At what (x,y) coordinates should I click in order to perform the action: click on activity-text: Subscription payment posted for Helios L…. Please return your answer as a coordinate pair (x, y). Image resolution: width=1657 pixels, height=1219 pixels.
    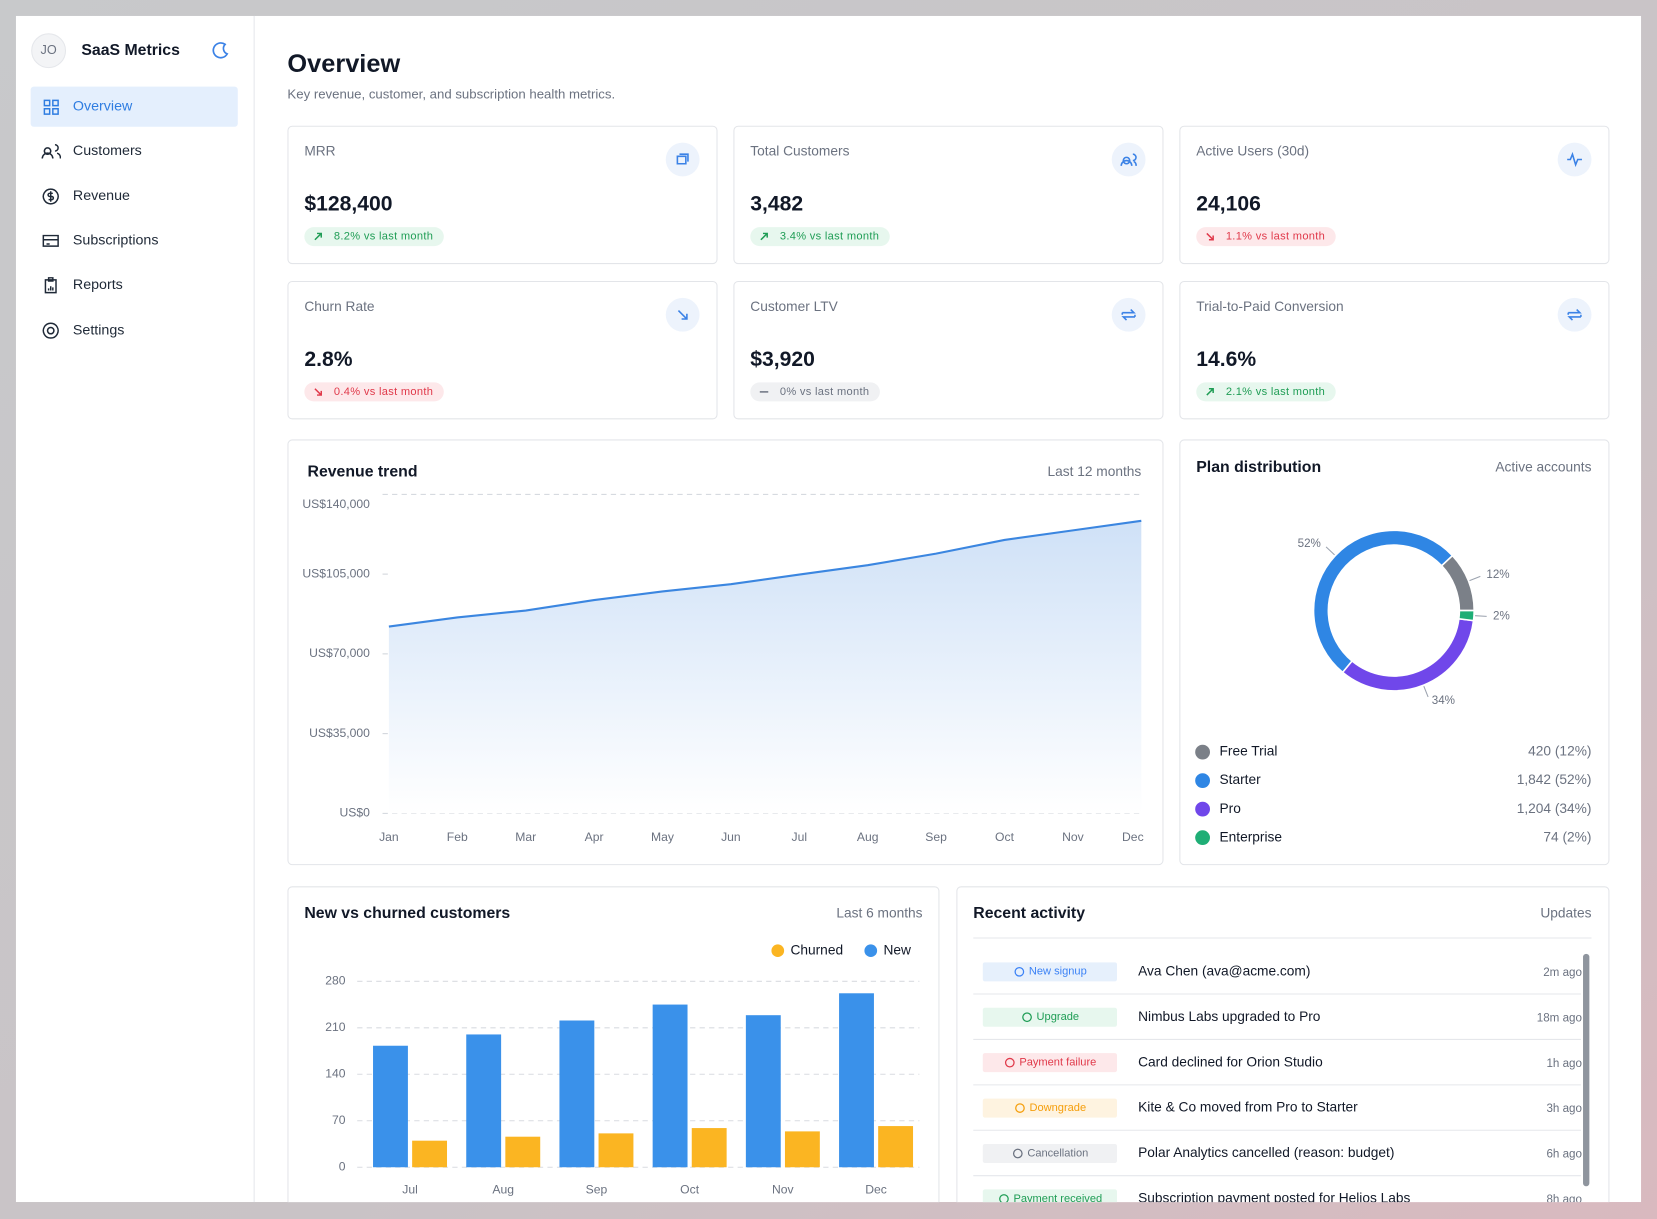
    Looking at the image, I should click on (1274, 1198).